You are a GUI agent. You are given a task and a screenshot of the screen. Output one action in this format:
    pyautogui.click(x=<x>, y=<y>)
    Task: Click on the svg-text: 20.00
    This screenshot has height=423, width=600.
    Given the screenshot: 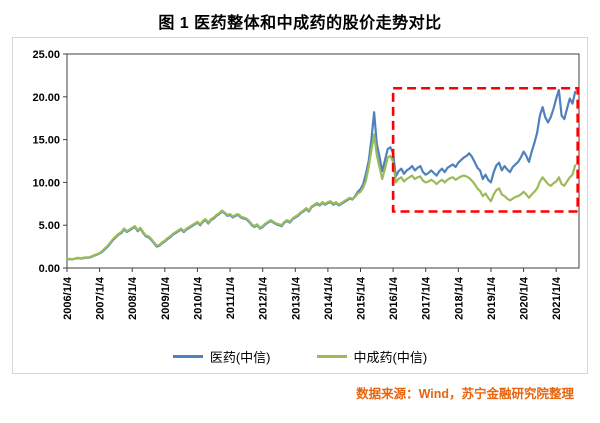 What is the action you would take?
    pyautogui.click(x=46, y=98)
    